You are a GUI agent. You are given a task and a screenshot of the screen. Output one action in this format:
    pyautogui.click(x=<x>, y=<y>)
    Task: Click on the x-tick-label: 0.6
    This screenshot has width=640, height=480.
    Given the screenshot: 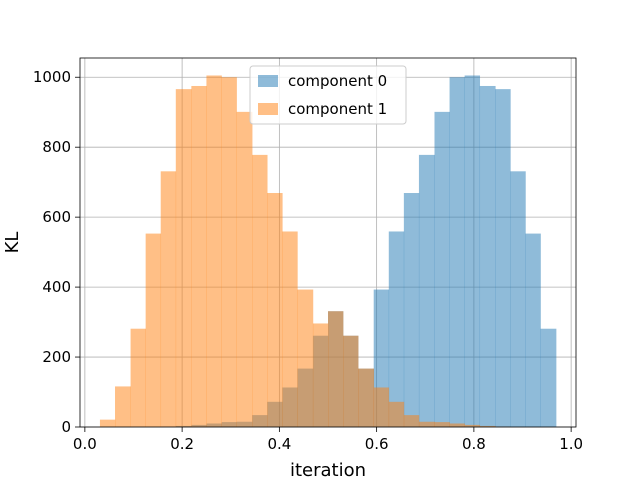 What is the action you would take?
    pyautogui.click(x=377, y=444)
    